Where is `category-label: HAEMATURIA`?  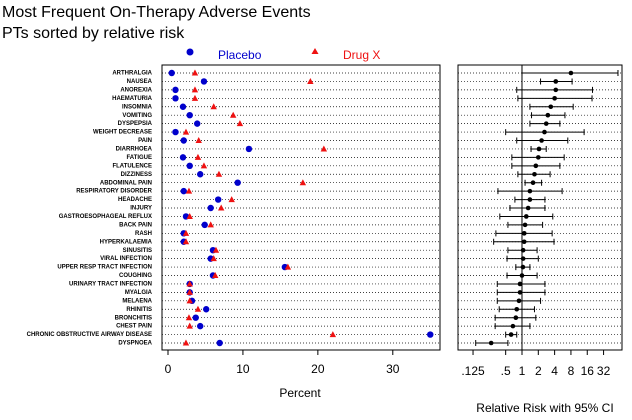
category-label: HAEMATURIA is located at coordinates (132, 99).